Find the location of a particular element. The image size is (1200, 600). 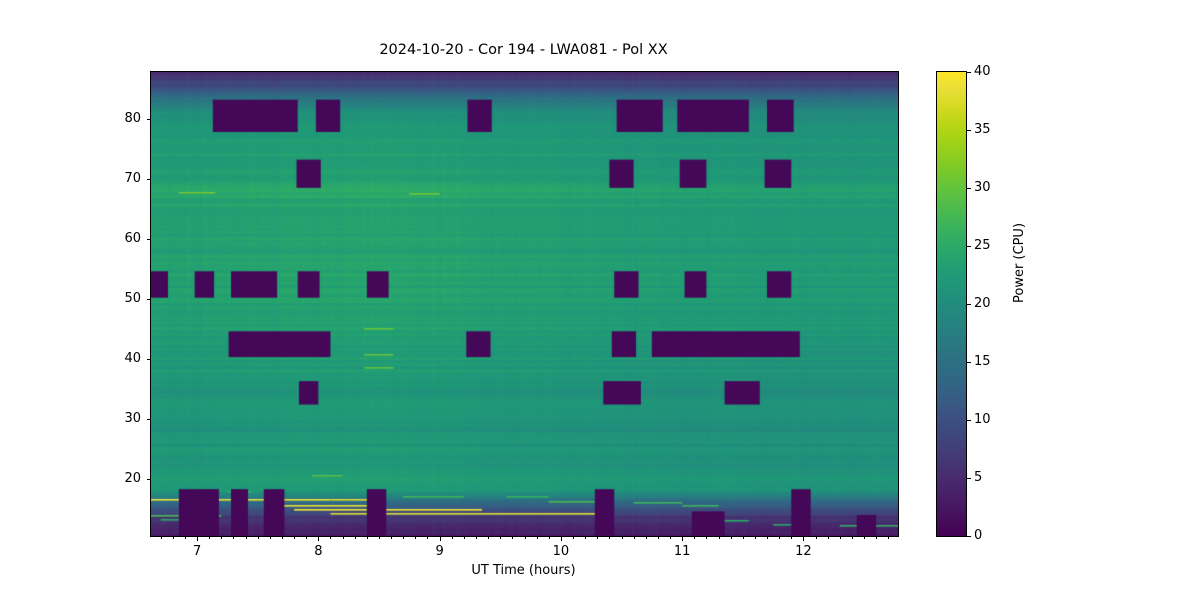

colorbar-tick-label: 35 is located at coordinates (982, 129).